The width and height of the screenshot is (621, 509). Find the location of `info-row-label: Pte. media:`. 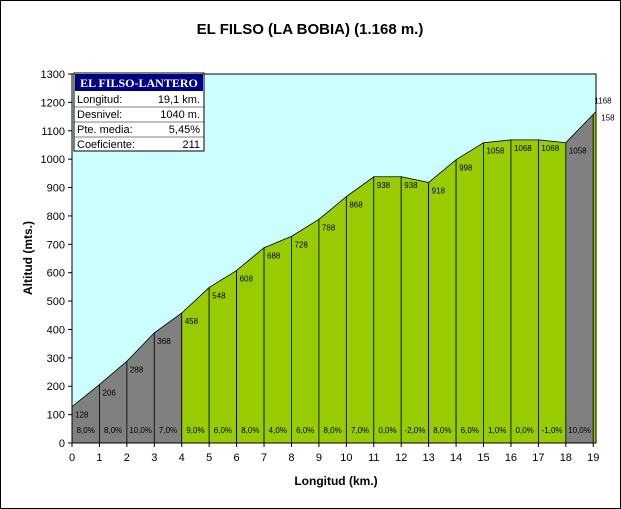

info-row-label: Pte. media: is located at coordinates (105, 130).